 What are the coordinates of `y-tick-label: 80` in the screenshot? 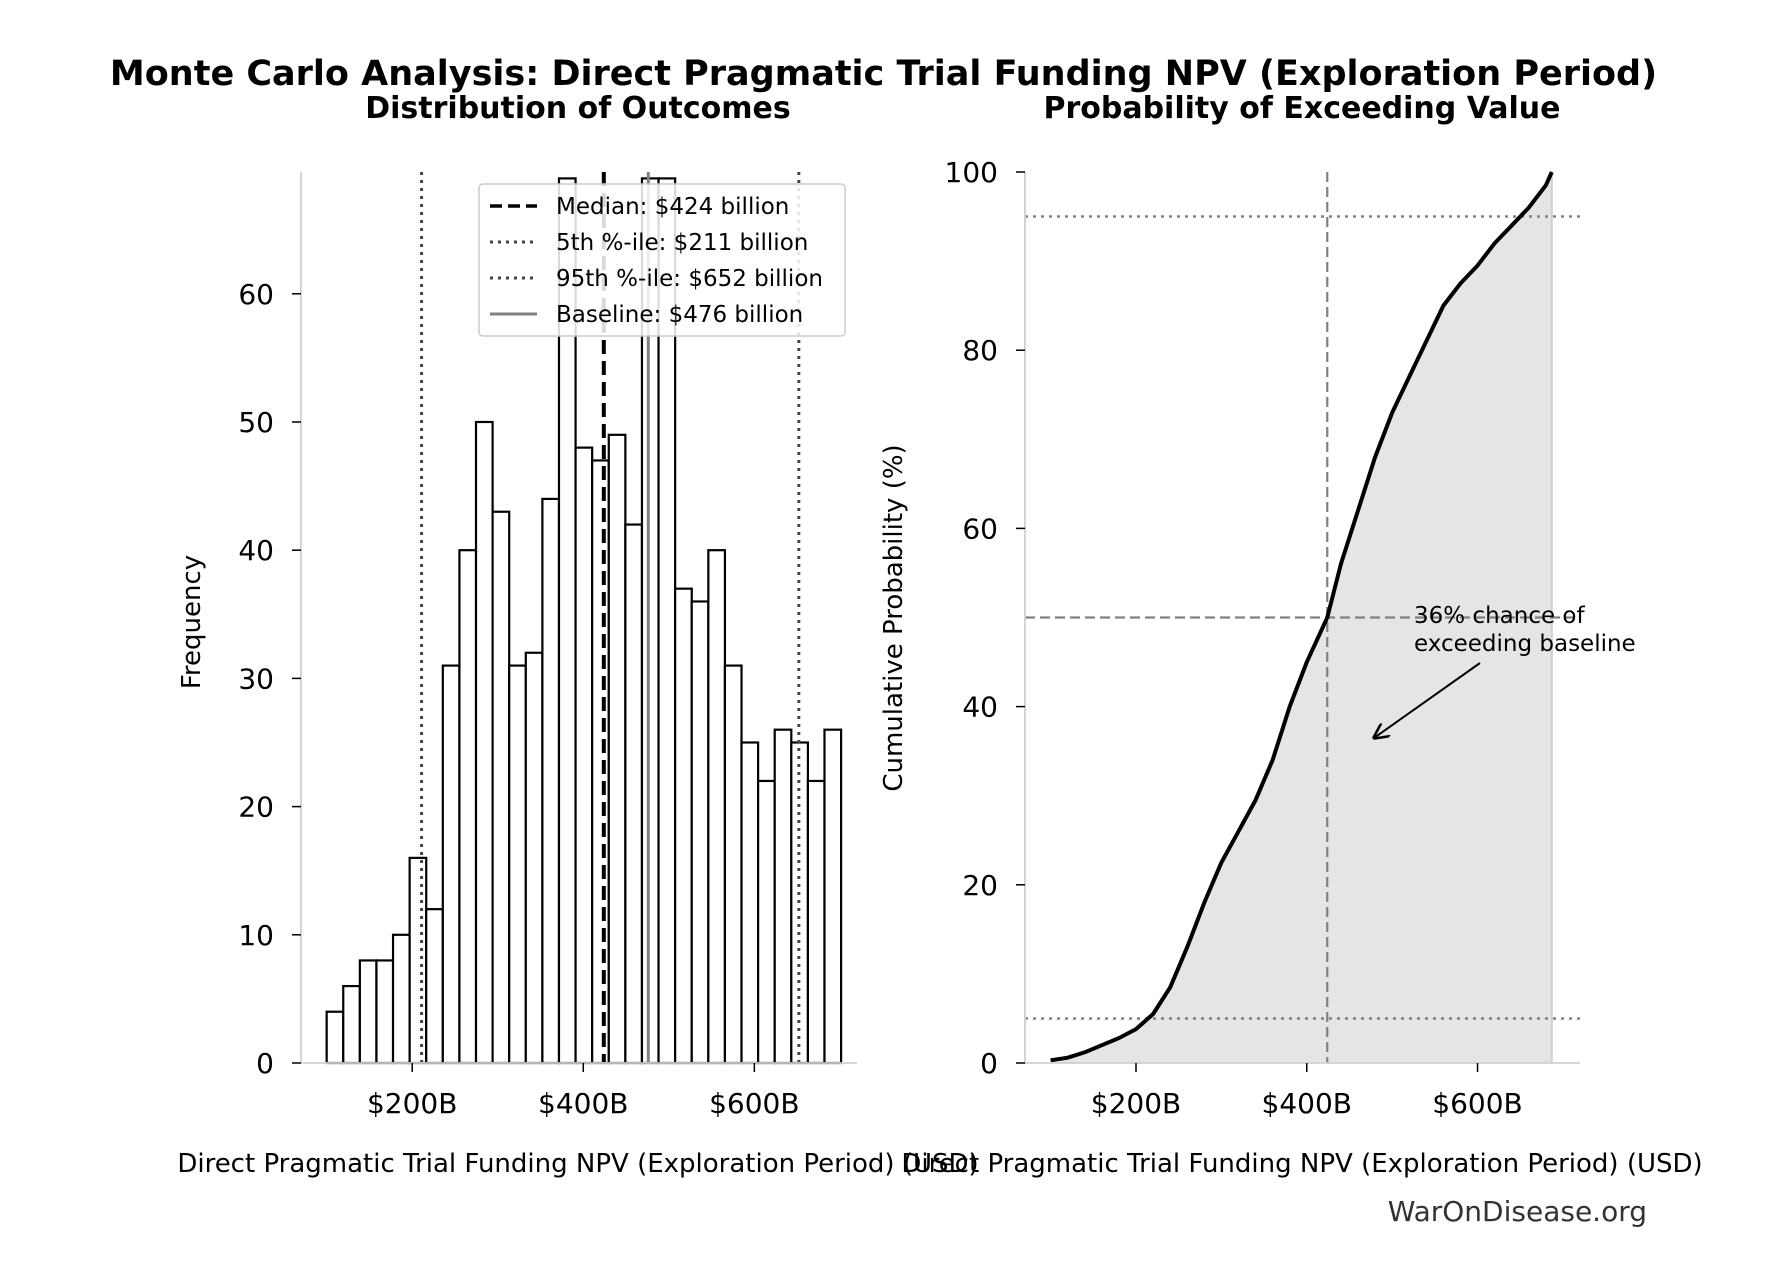 It's located at (980, 350).